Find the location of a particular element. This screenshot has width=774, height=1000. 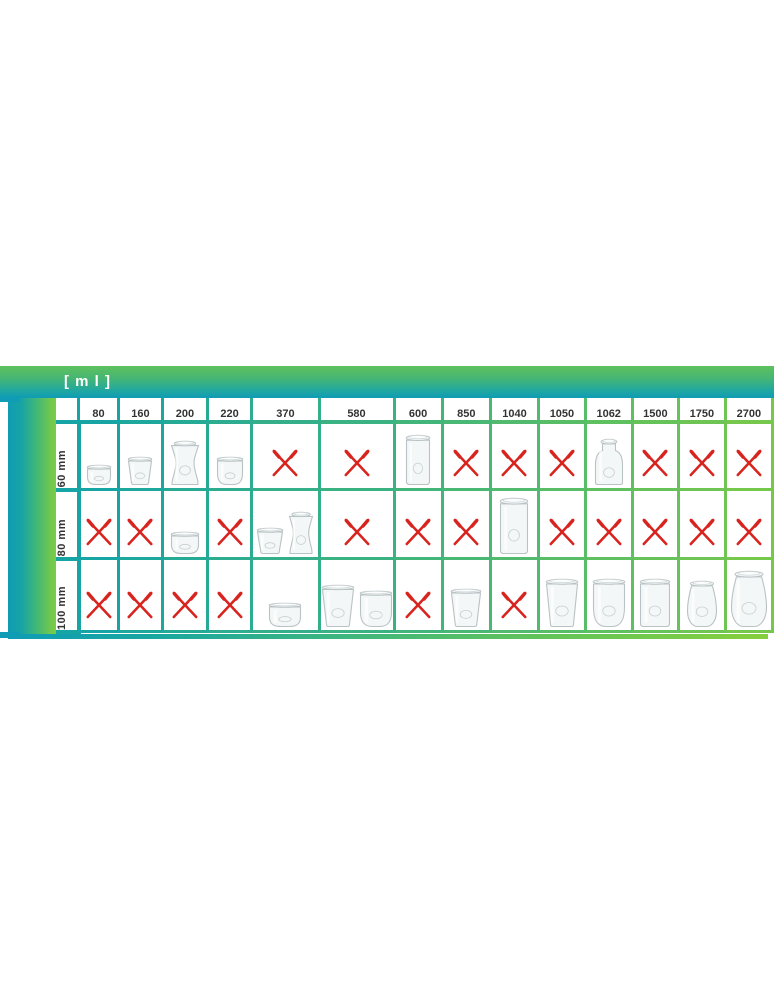

row-header-100-mm: 100 mm is located at coordinates (68, 595).